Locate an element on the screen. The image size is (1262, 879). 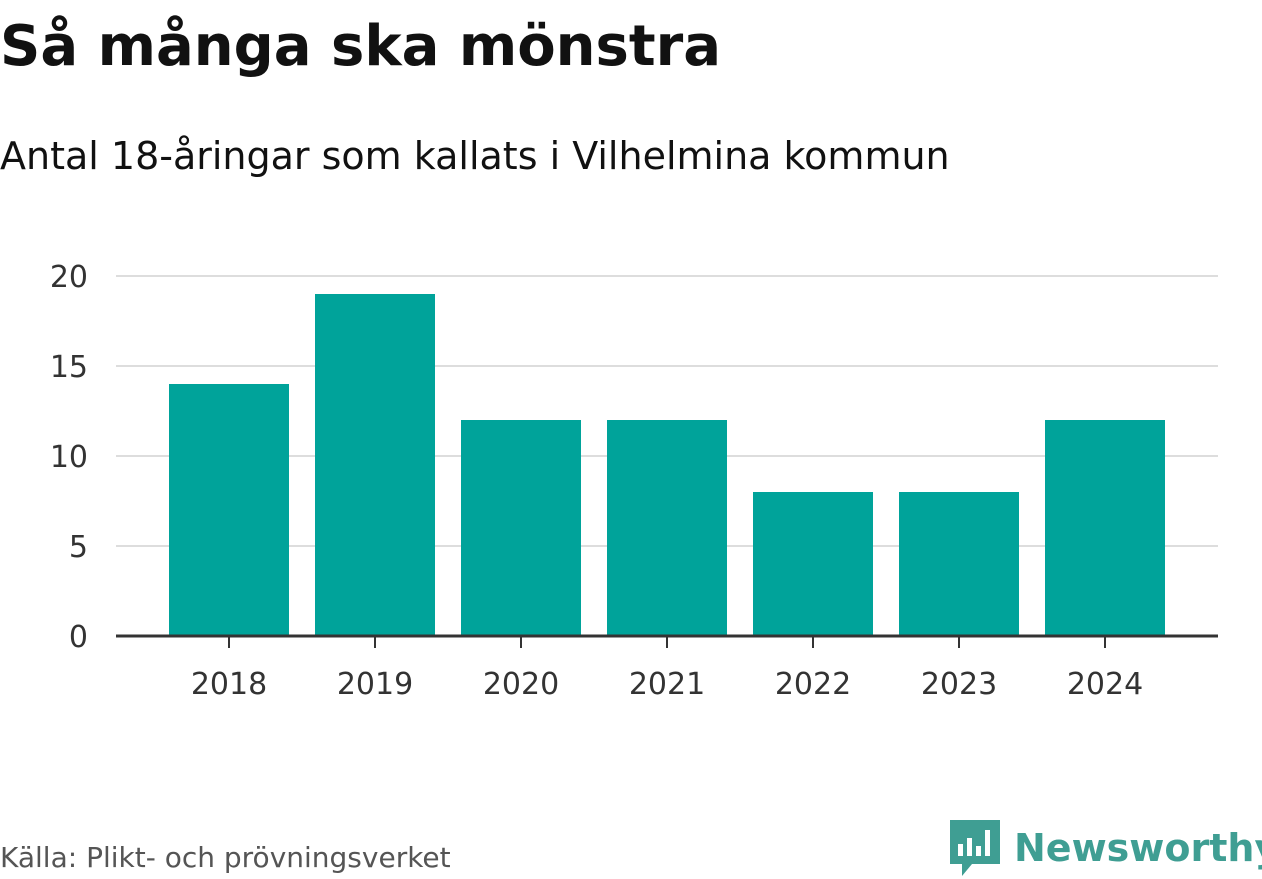
x-tick-label: 2018 is located at coordinates (229, 684).